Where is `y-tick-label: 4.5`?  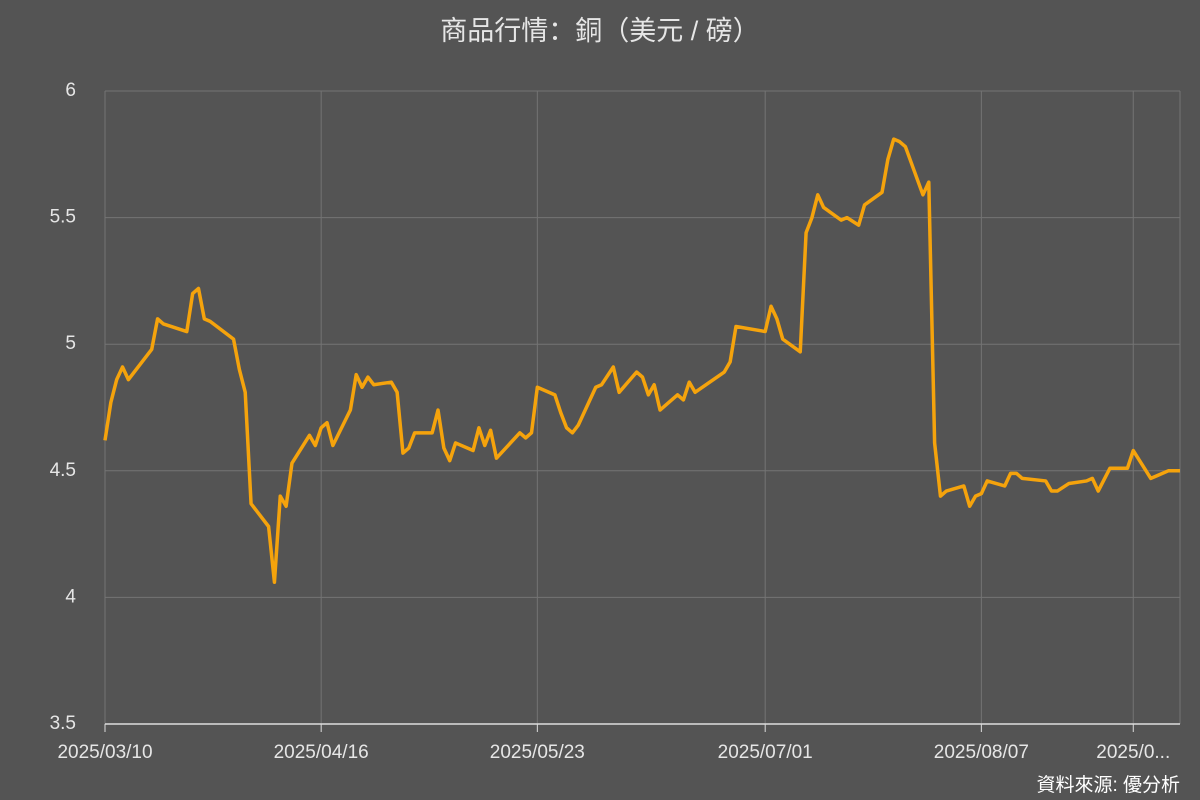 y-tick-label: 4.5 is located at coordinates (63, 470).